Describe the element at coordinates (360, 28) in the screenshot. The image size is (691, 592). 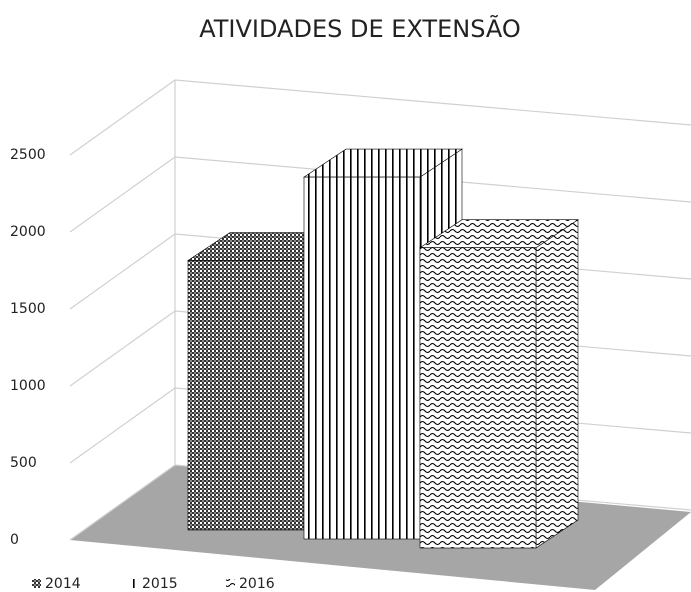
I see `chart-title: ATIVIDADES DE EXTENSÃO` at that location.